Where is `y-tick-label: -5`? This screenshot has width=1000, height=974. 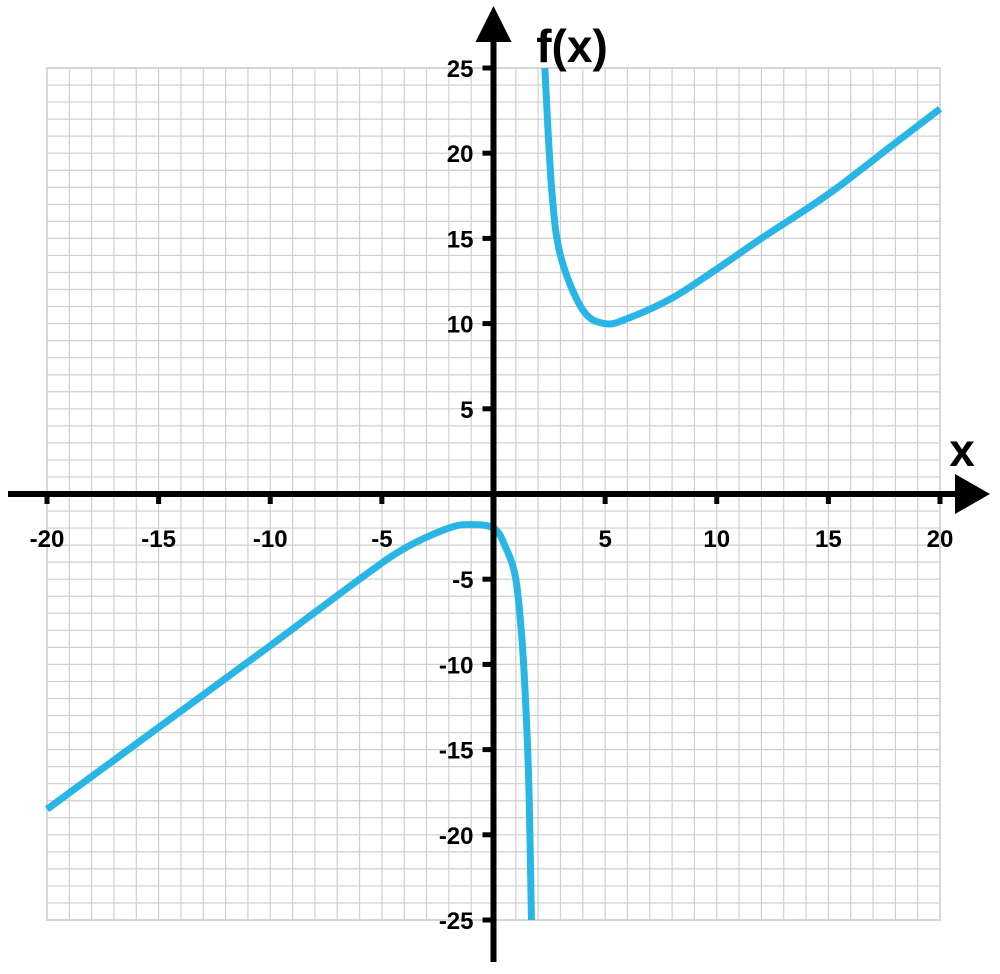 y-tick-label: -5 is located at coordinates (462, 580).